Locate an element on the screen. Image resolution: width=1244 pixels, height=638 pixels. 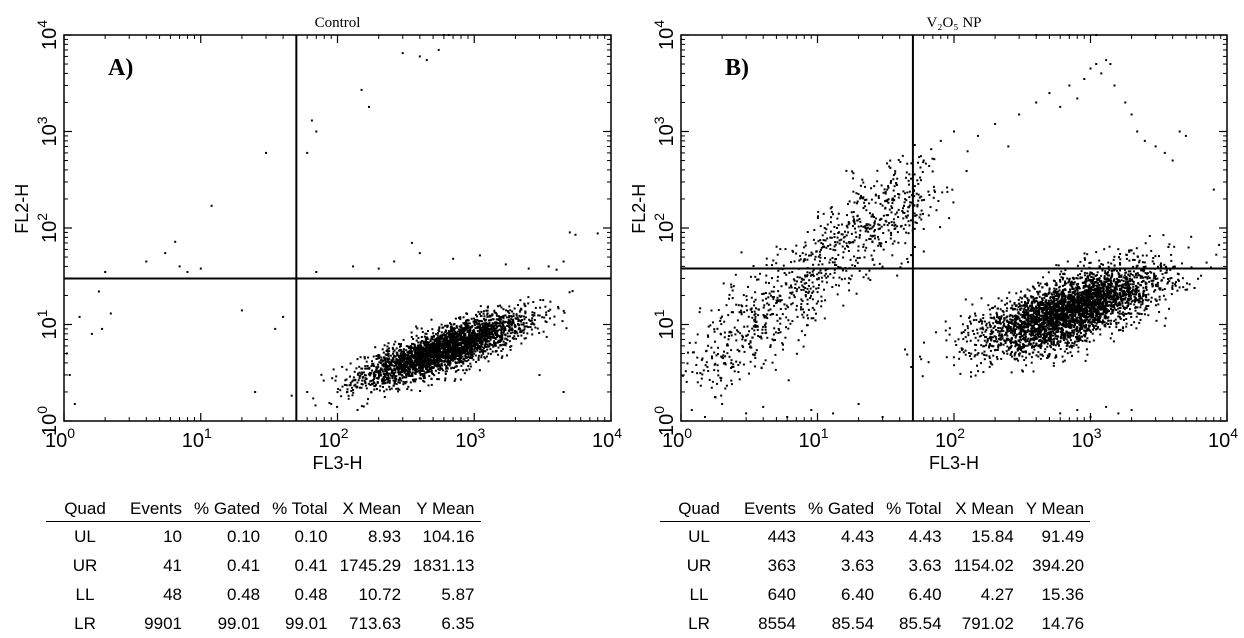
panel-b-x-tick-label: 10³ is located at coordinates (1086, 438).